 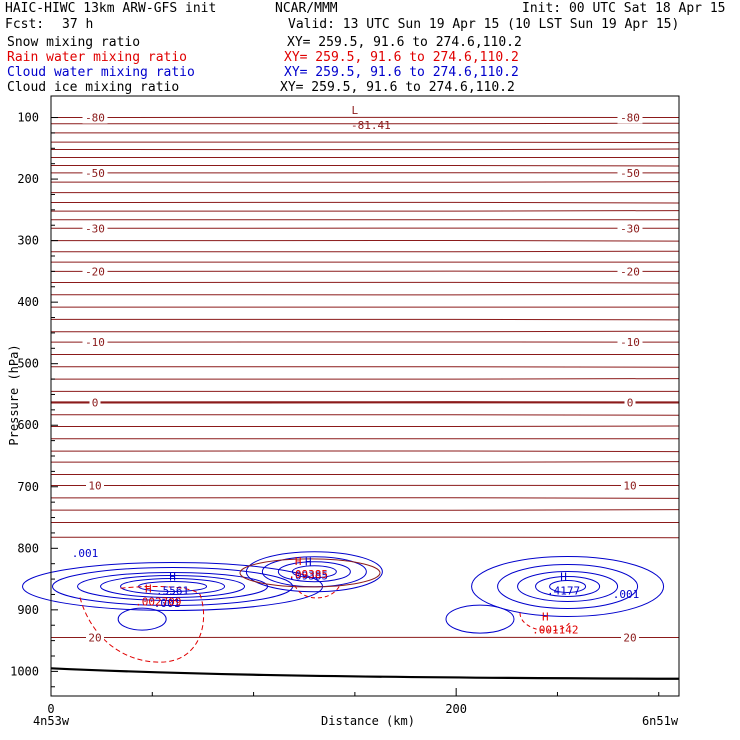 I want to click on forecast-label: Fcst:, so click(x=25, y=24).